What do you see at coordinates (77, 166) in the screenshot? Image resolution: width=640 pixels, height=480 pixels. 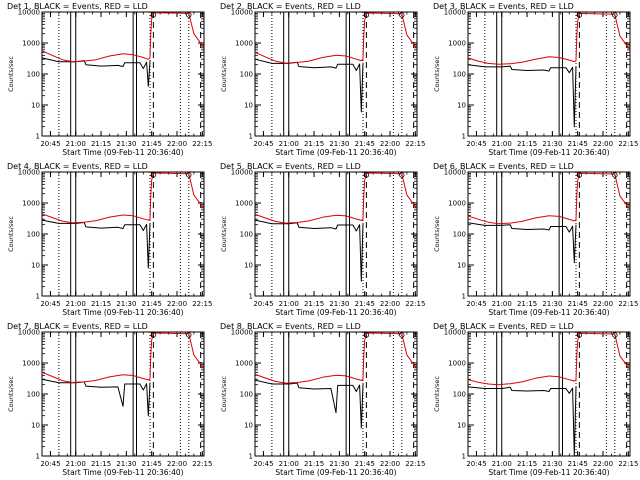 I see `chart-title: Det 4, BLACK = Events, RED = LLD` at bounding box center [77, 166].